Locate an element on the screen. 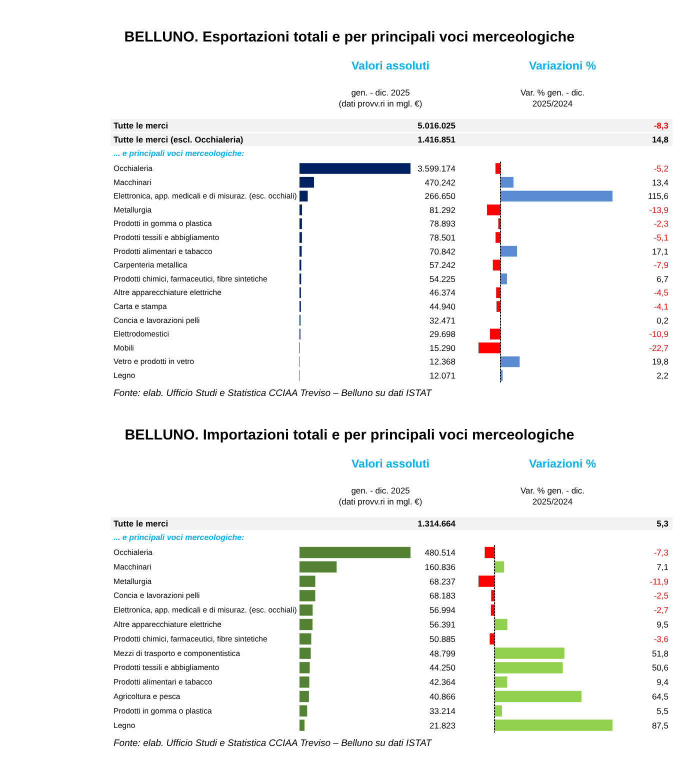 This screenshot has height=764, width=699. text: 1.416.851 is located at coordinates (437, 139).